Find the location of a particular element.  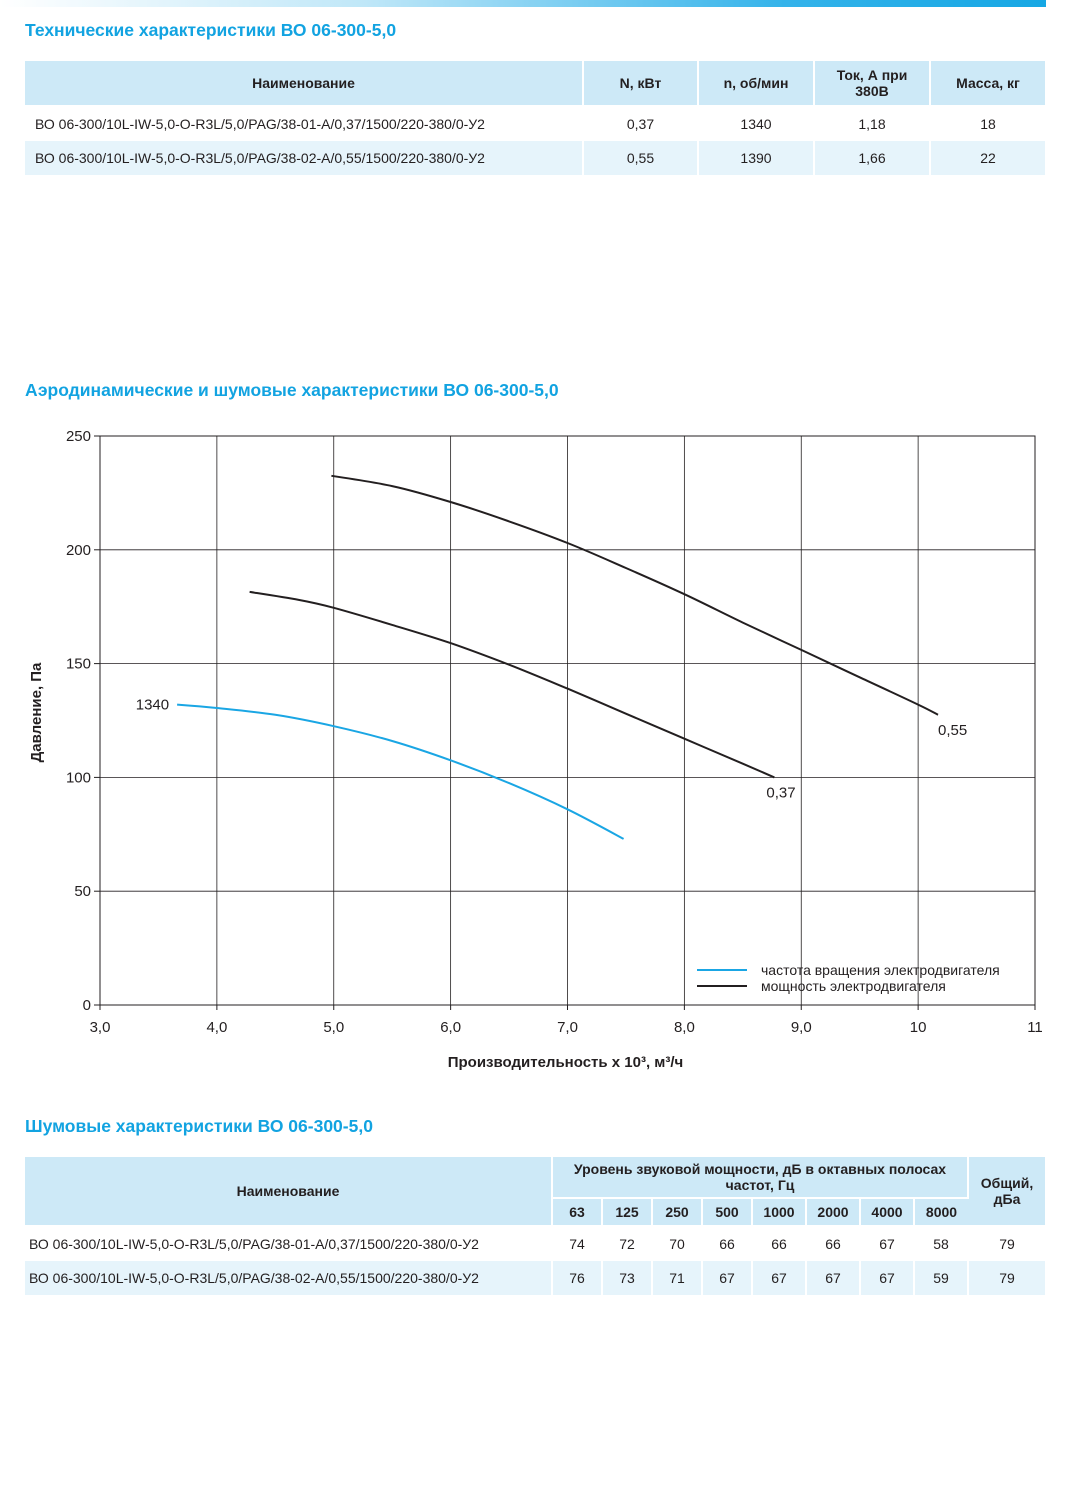

x-tick-label: 5,0 is located at coordinates (333, 1027).